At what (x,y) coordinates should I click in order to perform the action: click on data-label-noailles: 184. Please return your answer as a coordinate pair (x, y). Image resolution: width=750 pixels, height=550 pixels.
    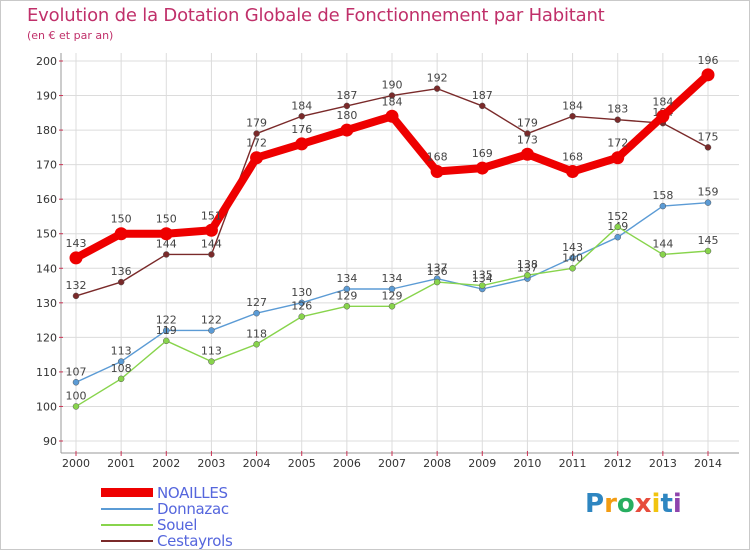
    Looking at the image, I should click on (662, 101).